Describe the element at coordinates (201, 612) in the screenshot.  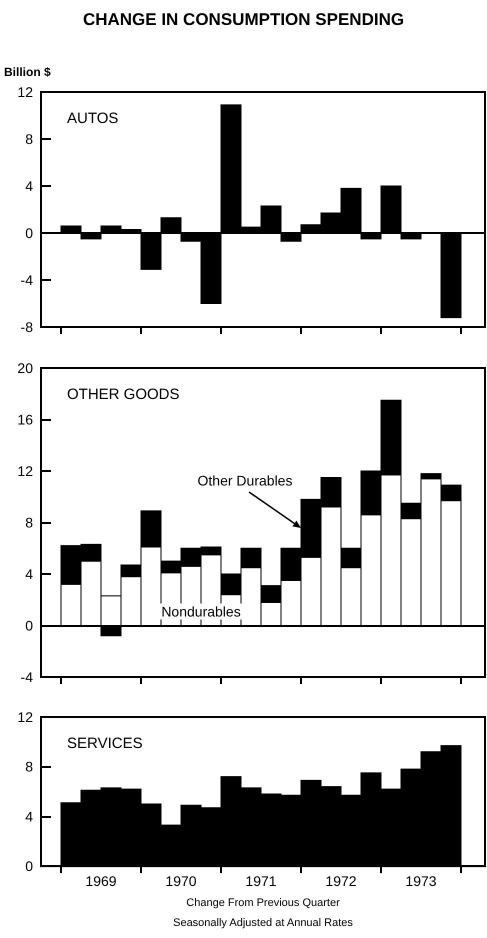
I see `series-label: Nondurables` at that location.